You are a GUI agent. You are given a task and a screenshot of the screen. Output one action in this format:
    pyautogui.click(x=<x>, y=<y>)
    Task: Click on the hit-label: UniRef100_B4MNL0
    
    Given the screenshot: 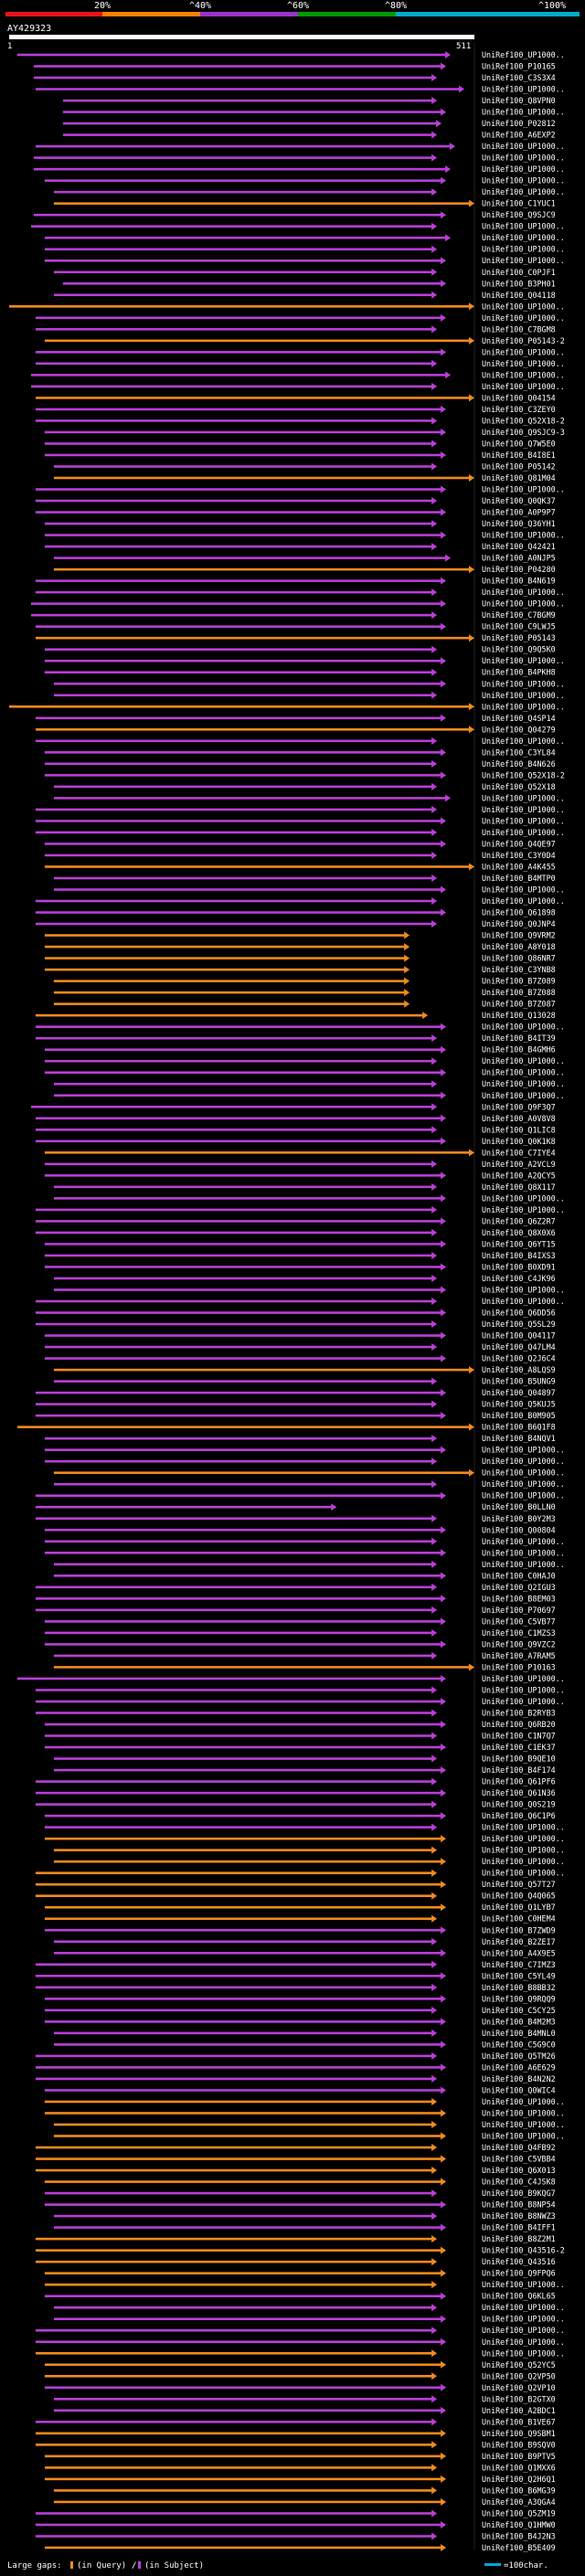 What is the action you would take?
    pyautogui.click(x=519, y=2033)
    